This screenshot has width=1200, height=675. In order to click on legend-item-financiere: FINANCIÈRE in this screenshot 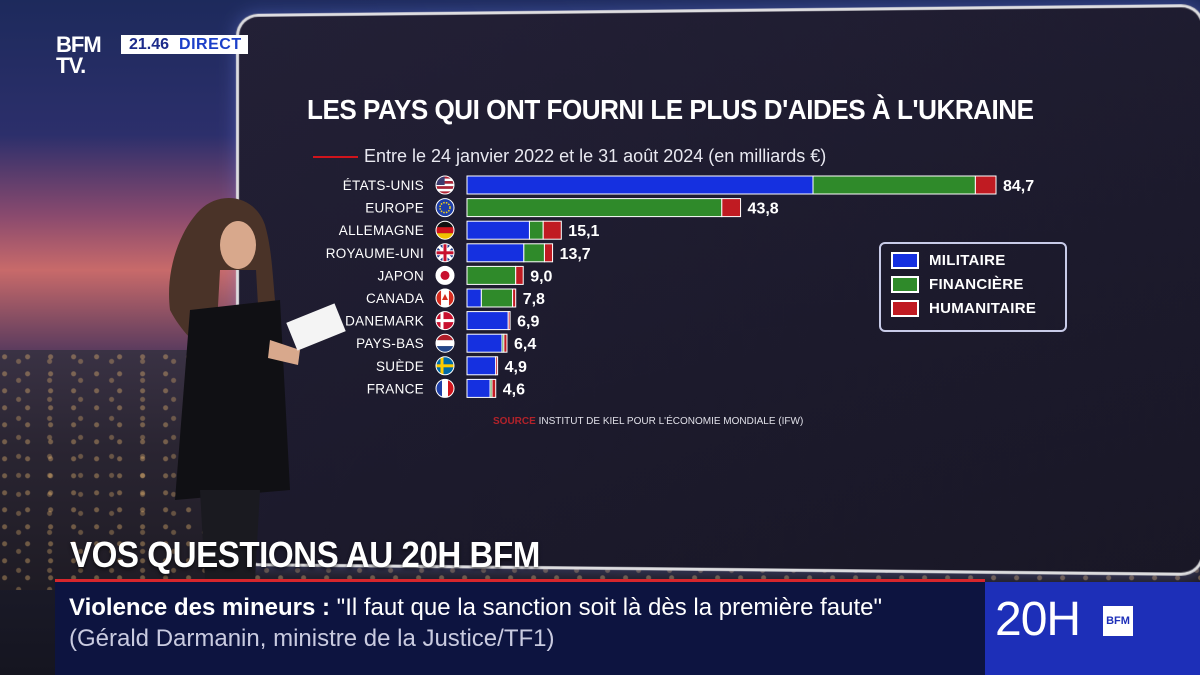, I will do `click(957, 284)`.